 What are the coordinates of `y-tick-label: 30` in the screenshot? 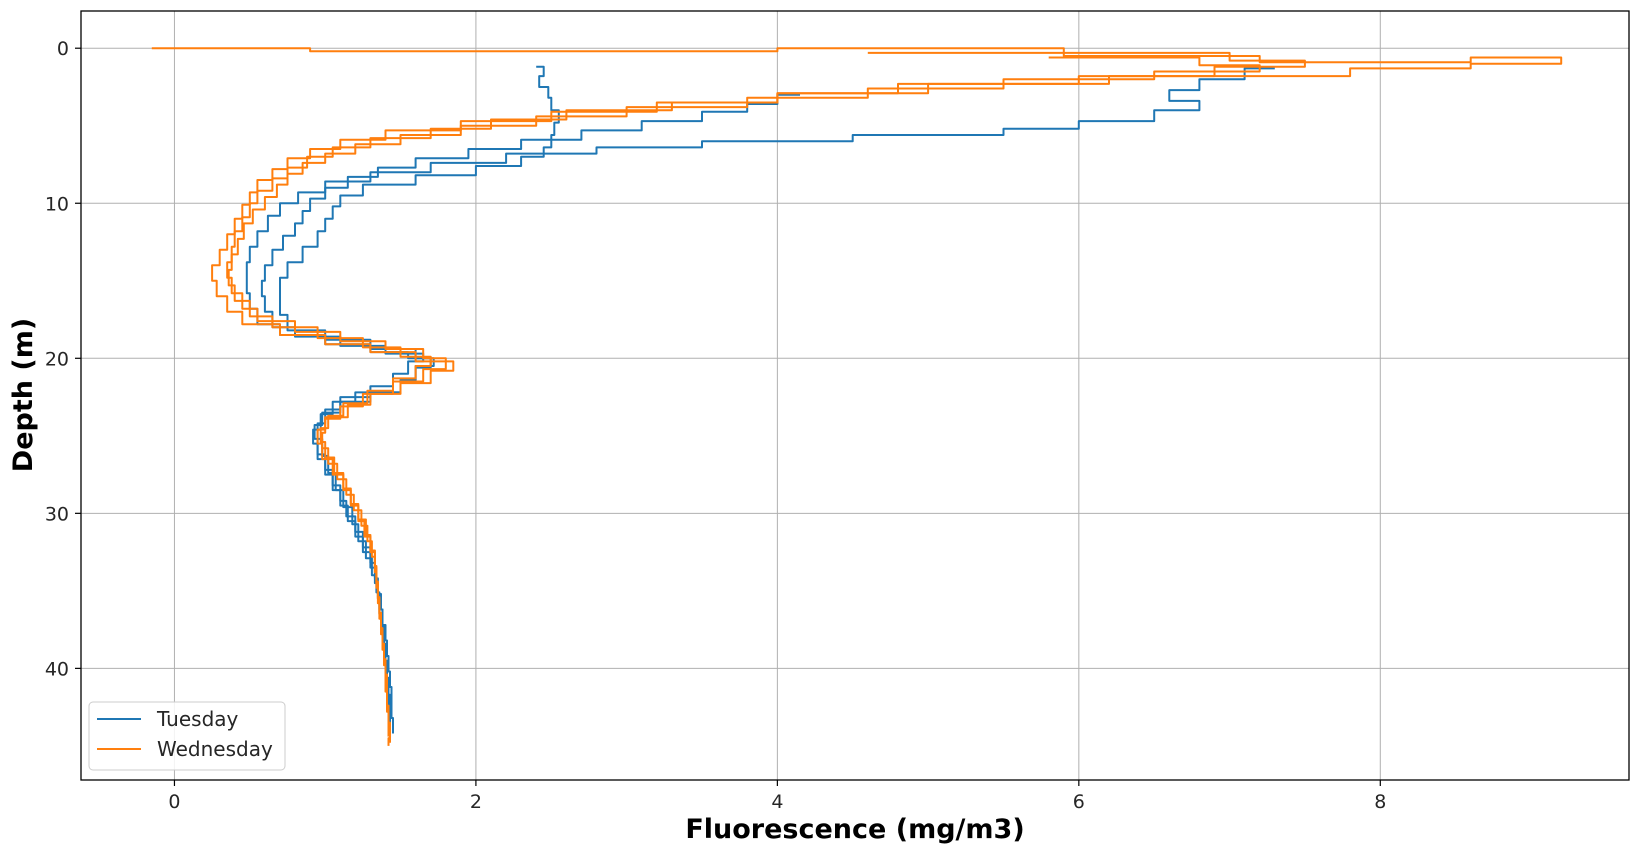 It's located at (57, 514).